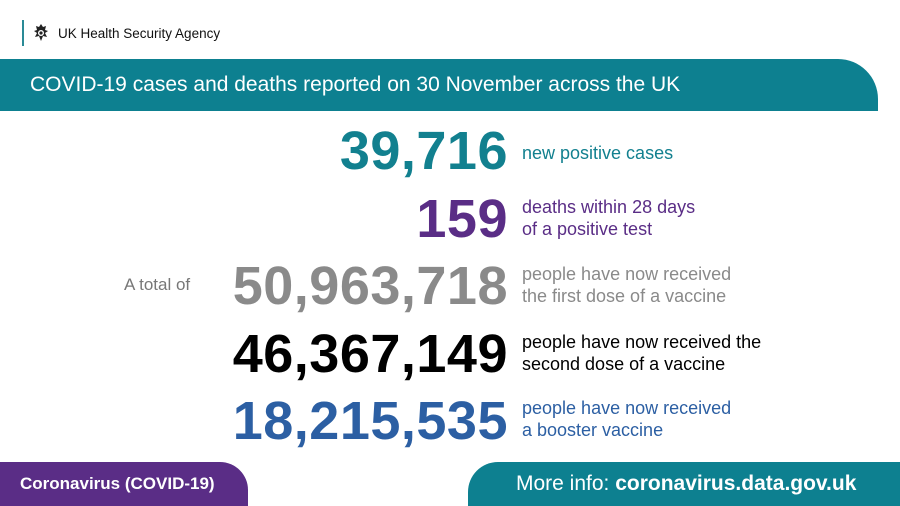  Describe the element at coordinates (598, 153) in the screenshot. I see `cases-label: new positive cases` at that location.